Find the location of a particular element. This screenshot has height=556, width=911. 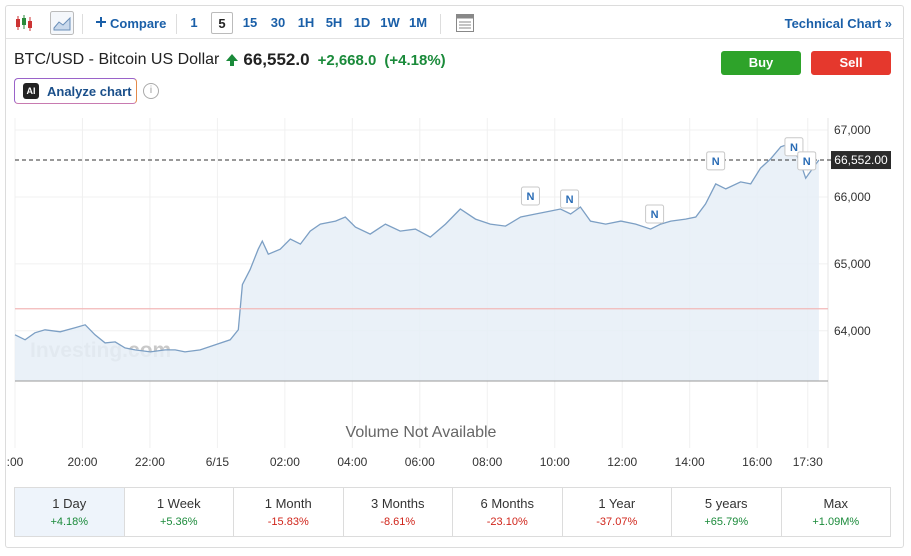

x-tick-label: 08:00 is located at coordinates (487, 462).